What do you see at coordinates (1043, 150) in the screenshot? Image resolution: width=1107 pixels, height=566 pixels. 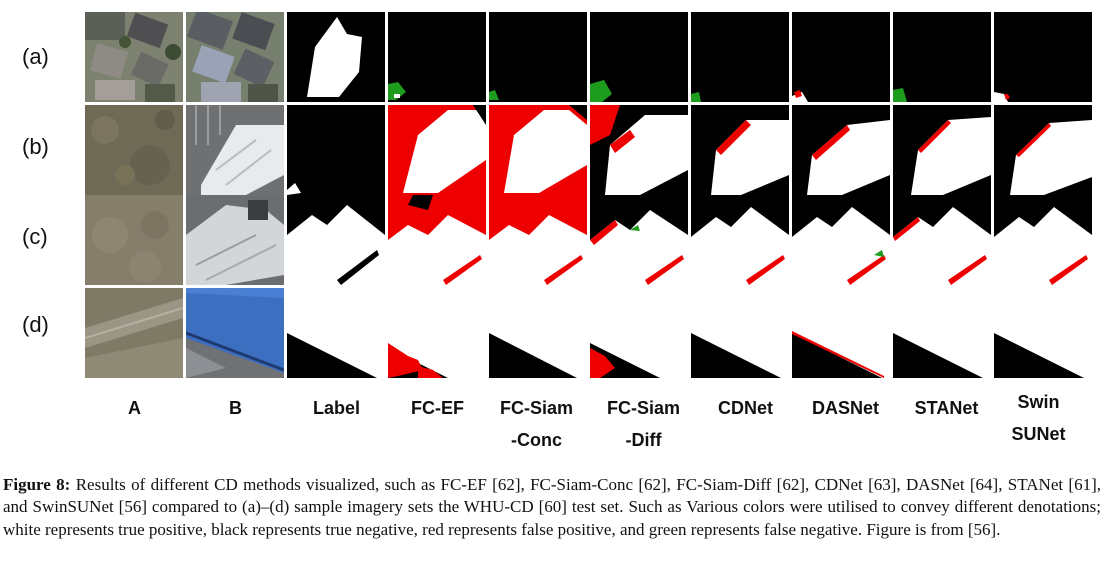 I see `image-swinsunet-b` at bounding box center [1043, 150].